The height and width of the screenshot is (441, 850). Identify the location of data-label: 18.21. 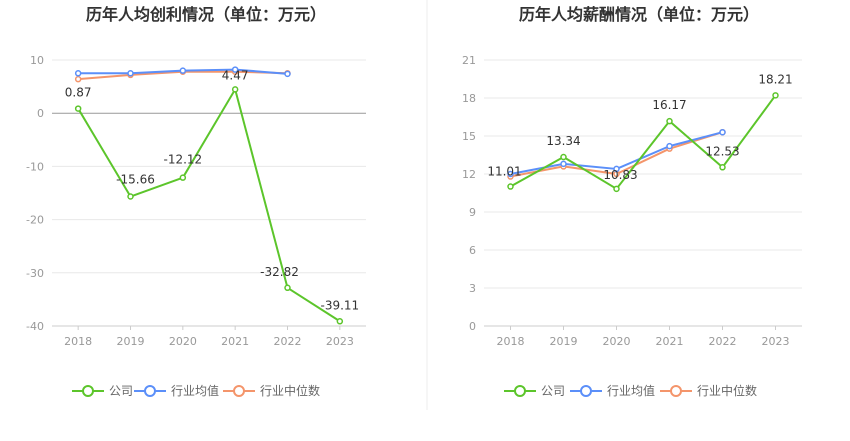
(775, 79).